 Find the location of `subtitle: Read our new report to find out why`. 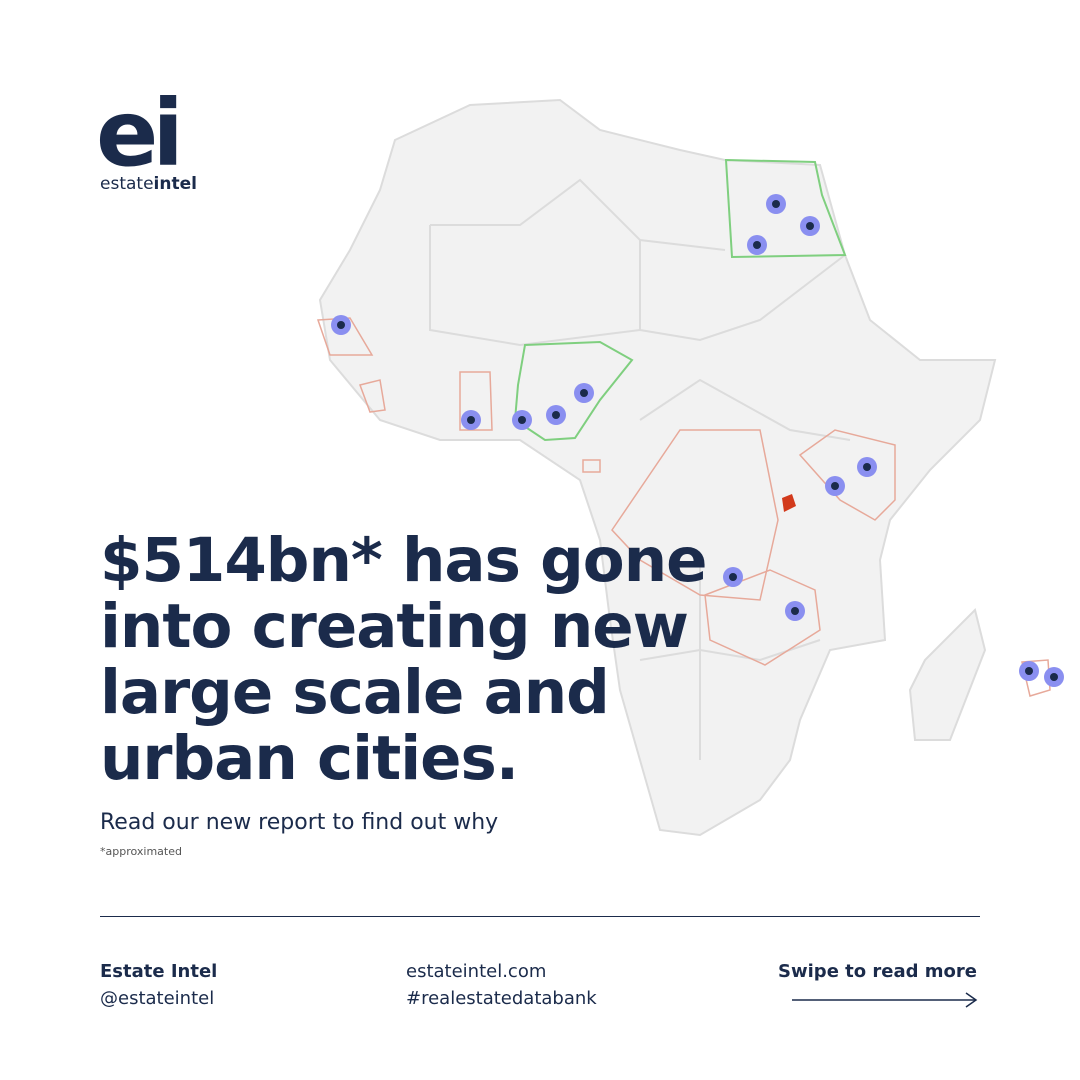

subtitle: Read our new report to find out why is located at coordinates (299, 822).